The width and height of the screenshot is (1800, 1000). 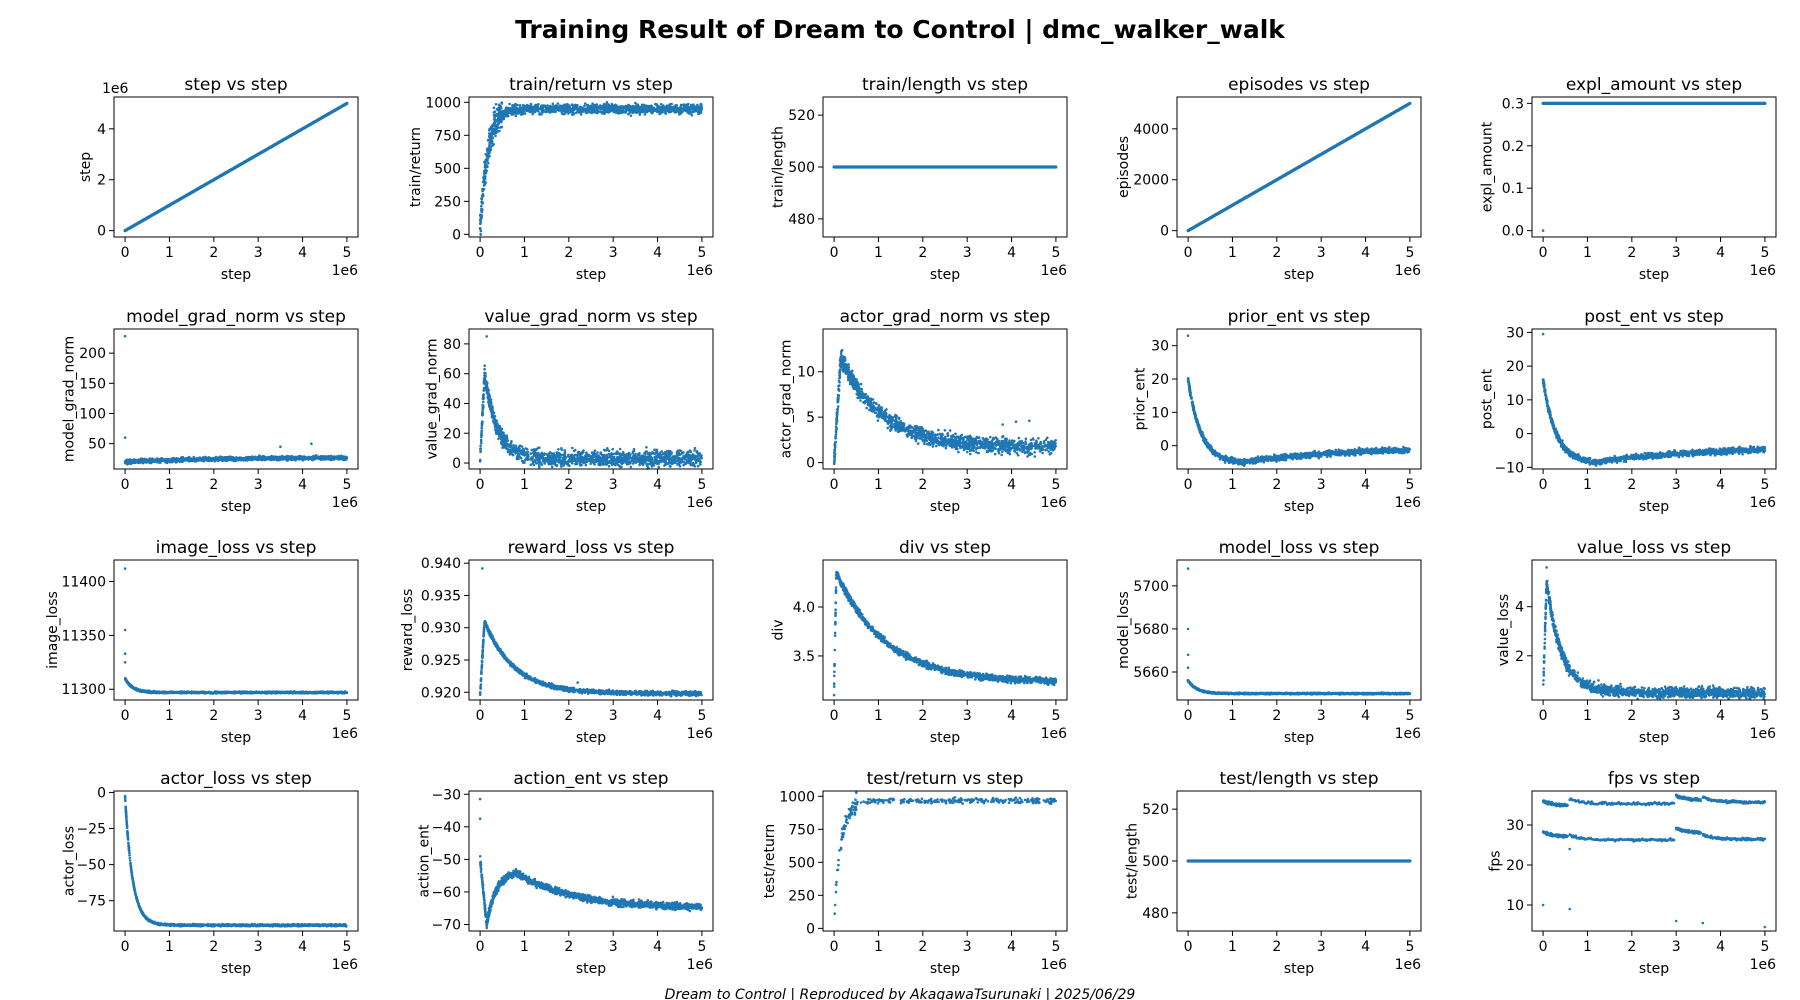 I want to click on y-tick-label: 0.0, so click(x=1513, y=232).